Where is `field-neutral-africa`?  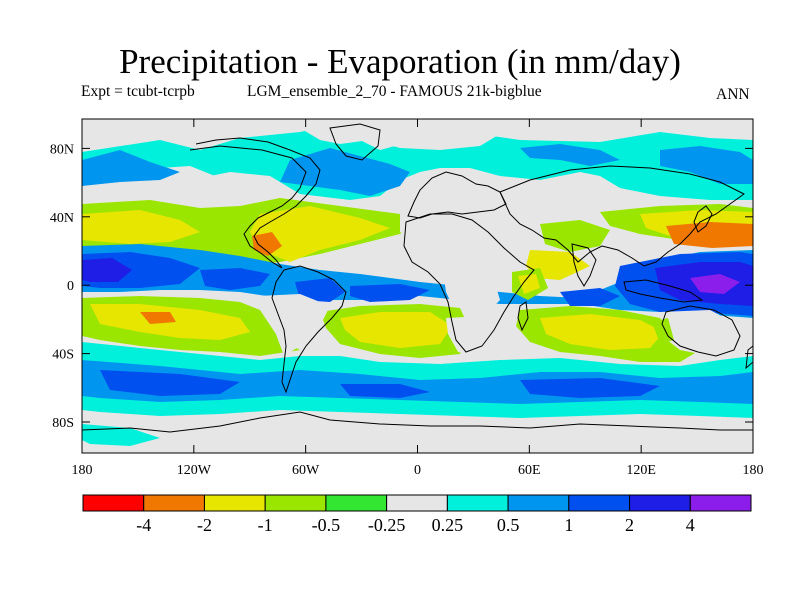 field-neutral-africa is located at coordinates (470, 285).